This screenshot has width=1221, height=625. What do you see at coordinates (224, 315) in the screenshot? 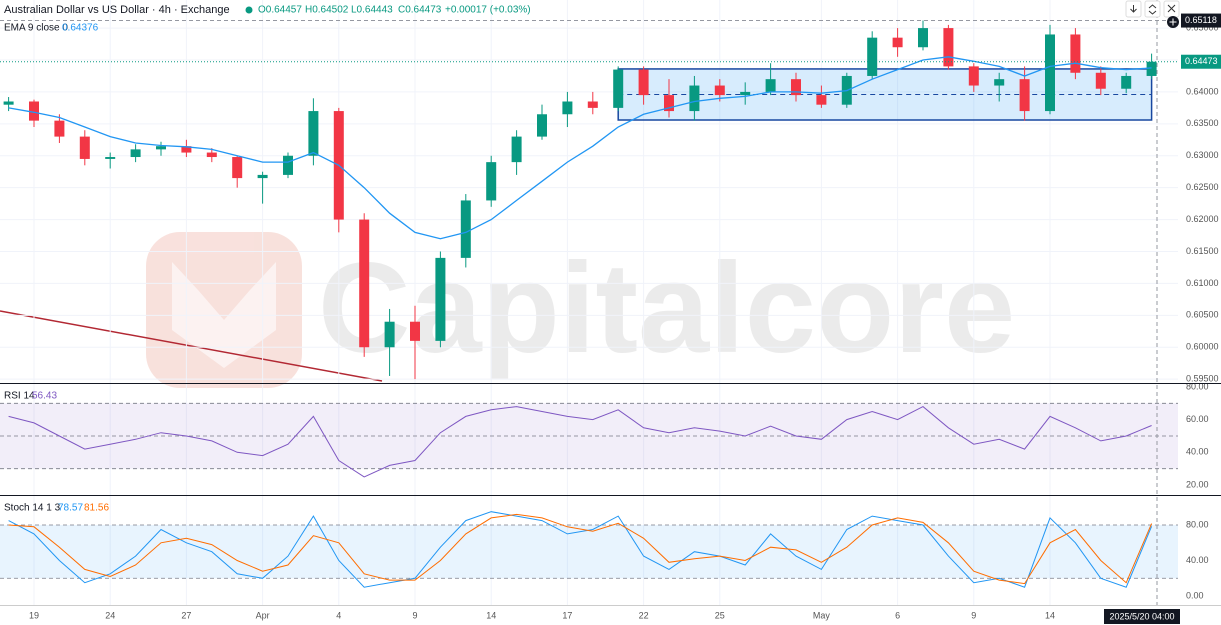
I see `watermark-logo-mark` at bounding box center [224, 315].